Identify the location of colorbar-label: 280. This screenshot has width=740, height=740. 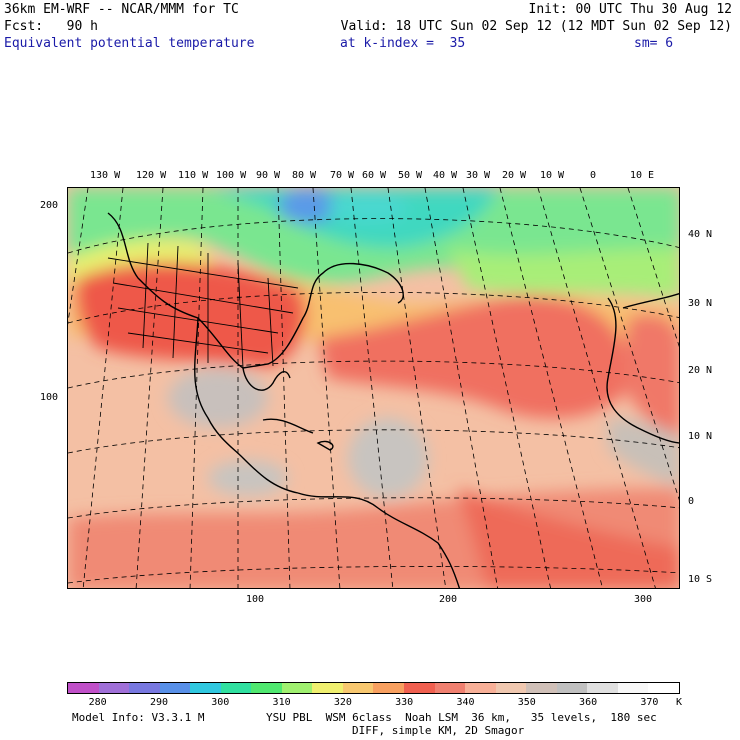
(97, 702).